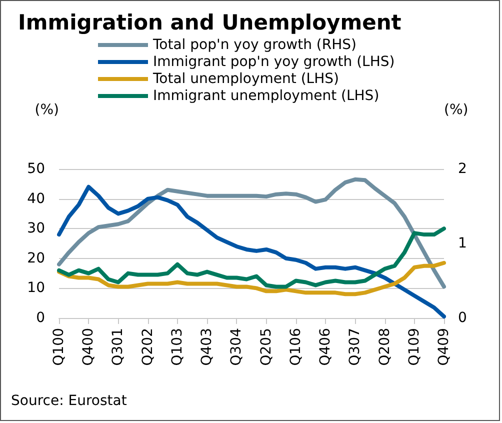 This screenshot has height=423, width=502. I want to click on y-tick-label: 50, so click(36, 169).